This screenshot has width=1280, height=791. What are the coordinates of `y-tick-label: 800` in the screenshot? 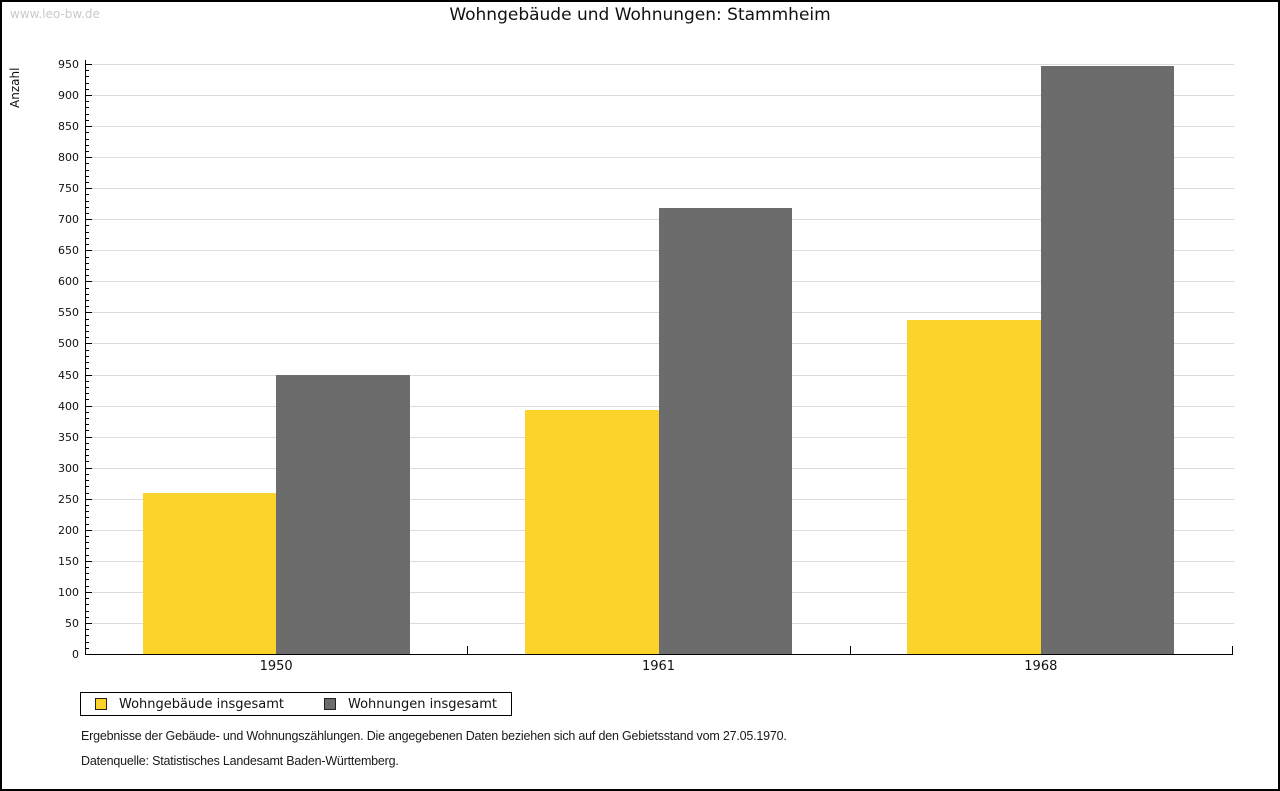 It's located at (68, 158).